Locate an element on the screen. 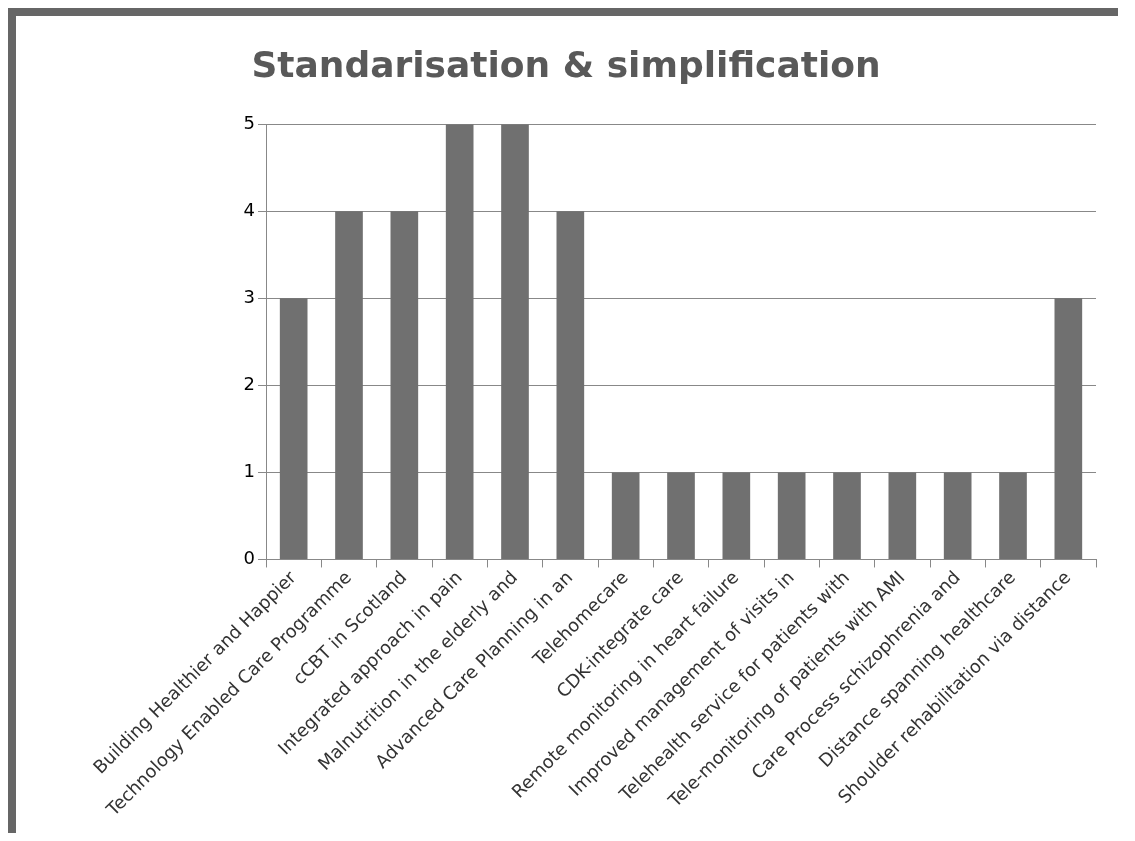  y-tick-label: 0 is located at coordinates (249, 558).